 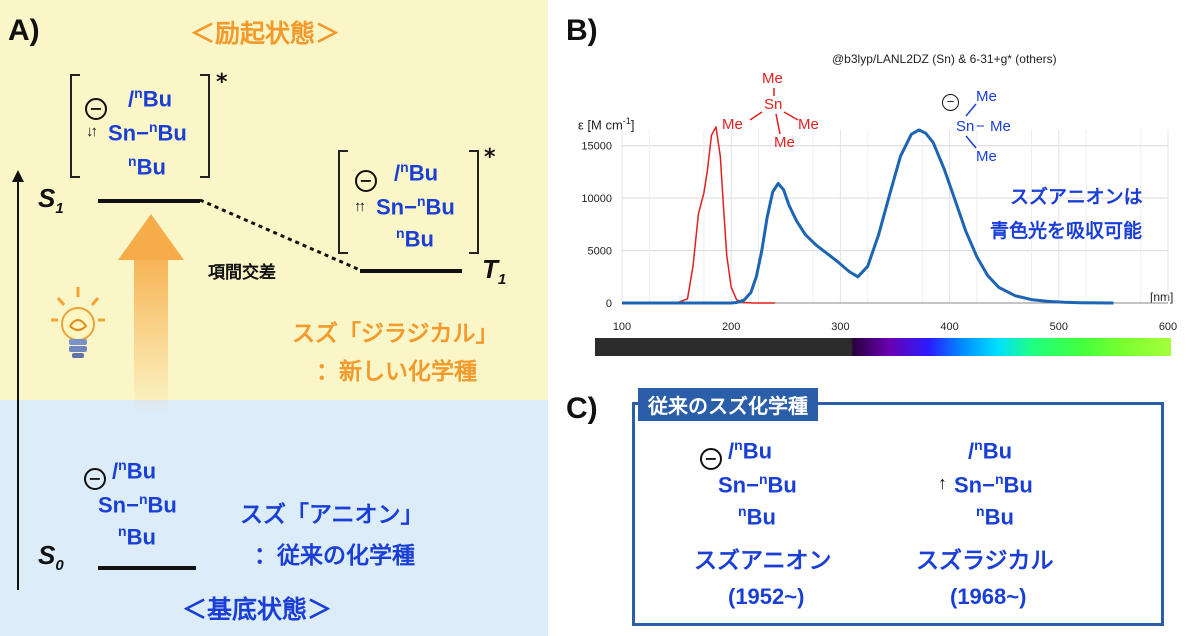 I want to click on s1-bu-top: /nBu, so click(x=150, y=98).